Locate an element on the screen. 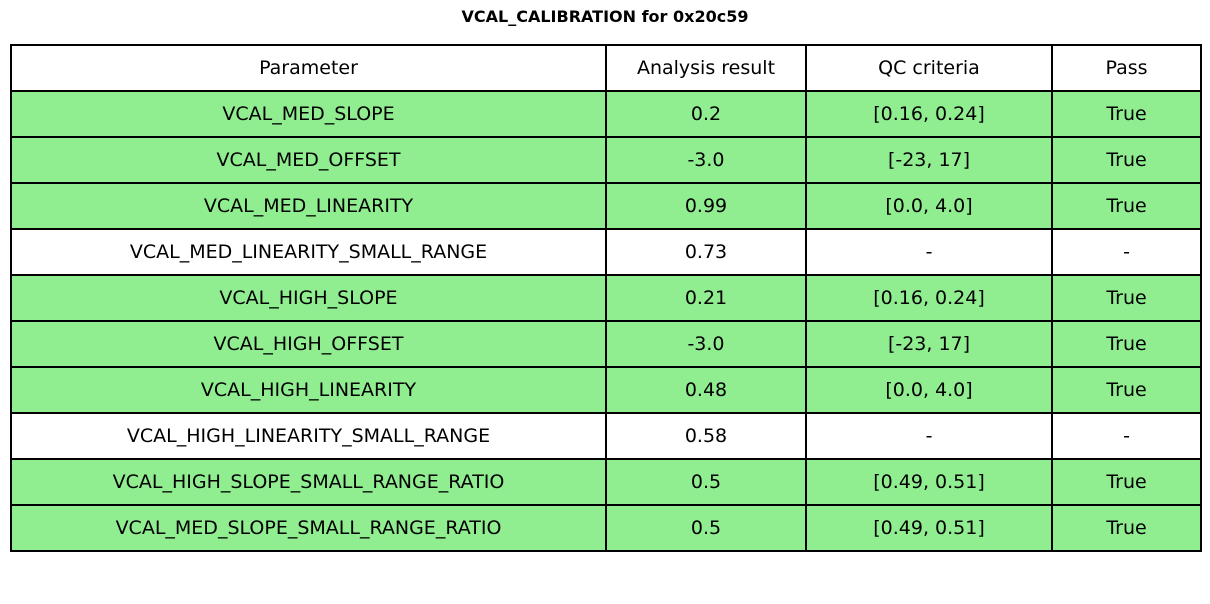  page-title: VCAL_CALIBRATION for 0x20c59 is located at coordinates (605, 16).